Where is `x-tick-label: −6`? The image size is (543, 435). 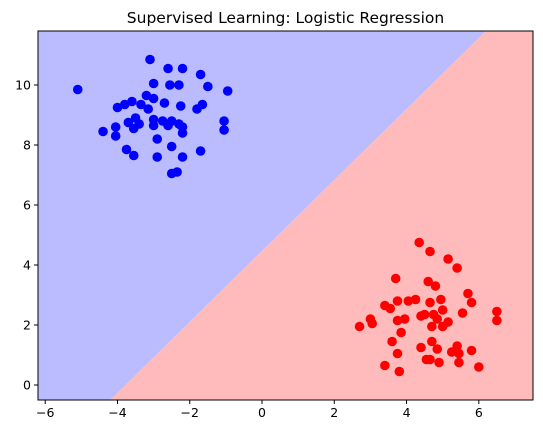
x-tick-label: −6 is located at coordinates (45, 412).